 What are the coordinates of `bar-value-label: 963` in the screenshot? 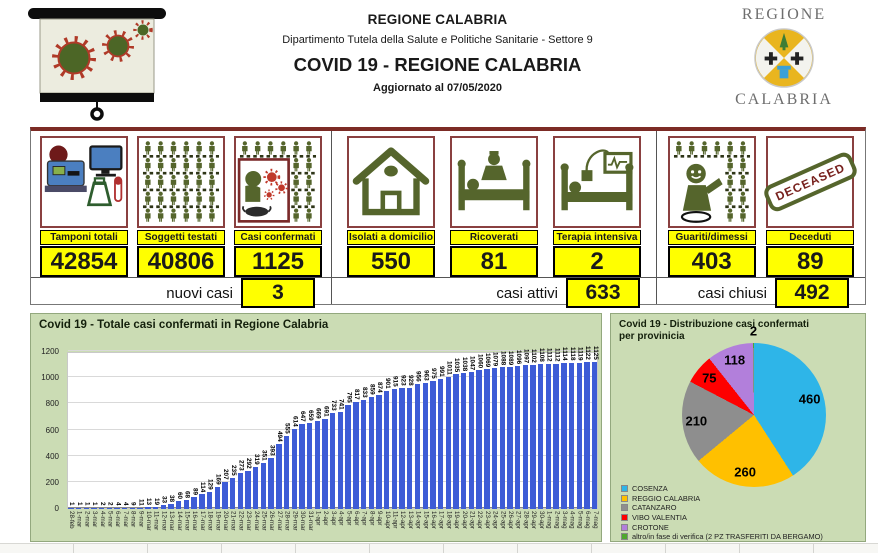 It's located at (426, 375).